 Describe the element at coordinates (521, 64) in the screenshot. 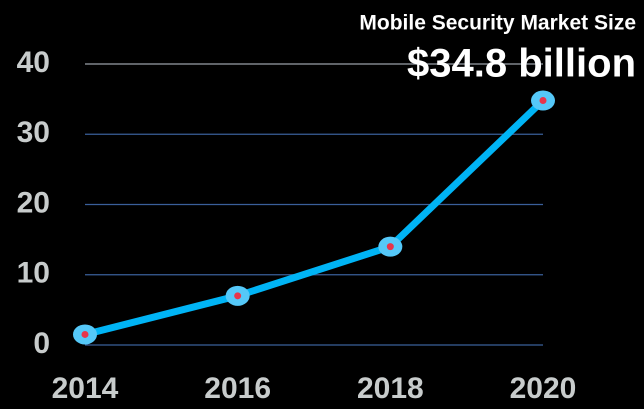

I see `annotation: $34.8 billion` at that location.